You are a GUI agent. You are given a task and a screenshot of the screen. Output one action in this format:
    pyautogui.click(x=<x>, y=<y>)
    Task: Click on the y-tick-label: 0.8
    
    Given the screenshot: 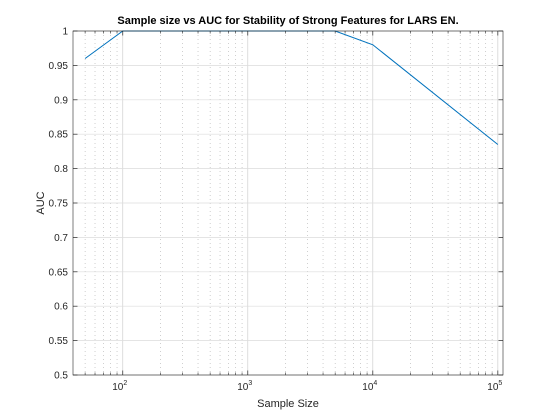 What is the action you would take?
    pyautogui.click(x=61, y=169)
    